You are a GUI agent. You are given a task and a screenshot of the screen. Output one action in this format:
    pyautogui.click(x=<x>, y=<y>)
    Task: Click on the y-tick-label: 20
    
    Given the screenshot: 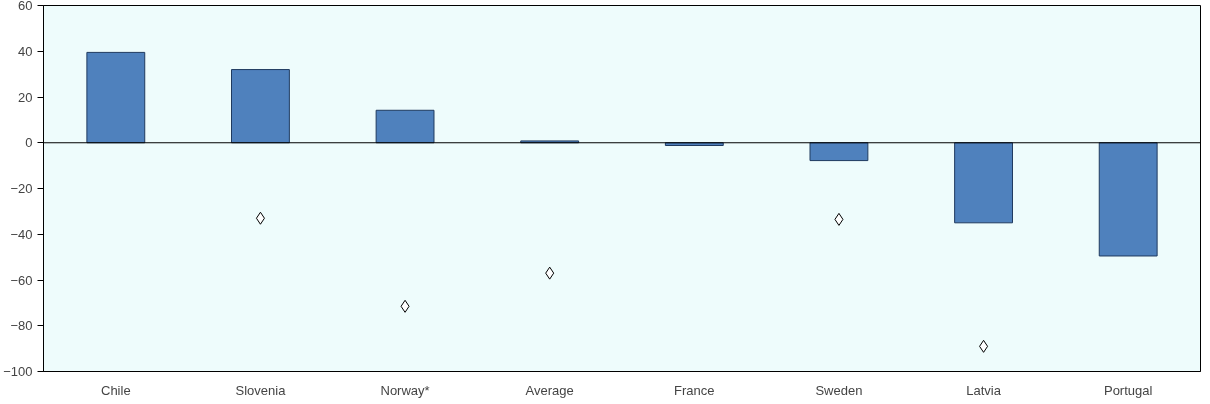 What is the action you would take?
    pyautogui.click(x=25, y=97)
    